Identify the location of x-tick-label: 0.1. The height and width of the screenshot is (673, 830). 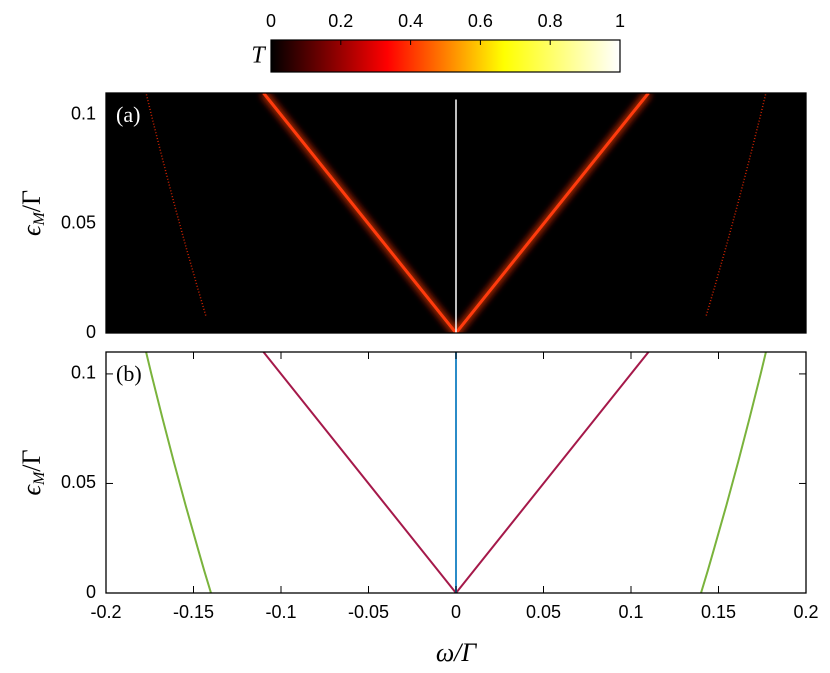
(630, 612).